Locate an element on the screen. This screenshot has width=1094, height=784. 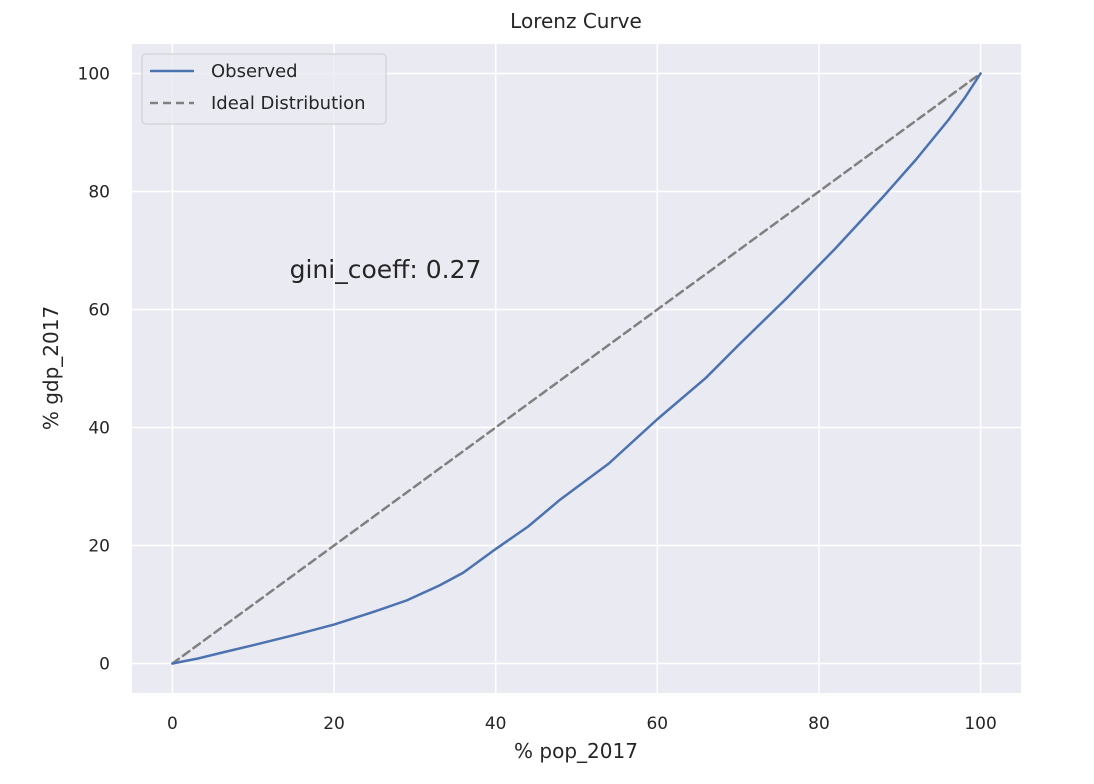
x-tick-label: 0 is located at coordinates (172, 724).